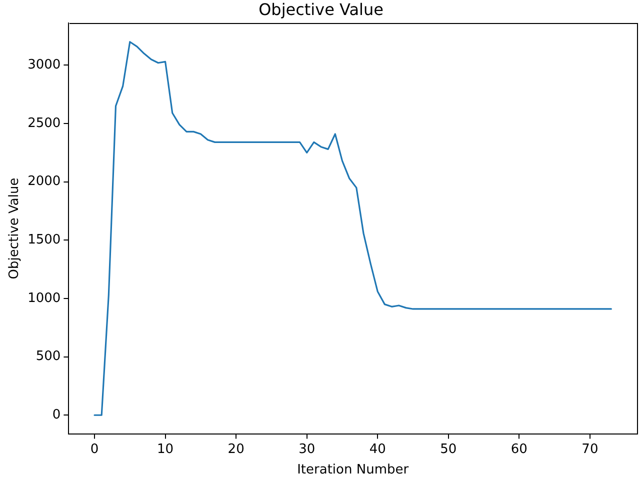  What do you see at coordinates (519, 449) in the screenshot?
I see `x-tick-label: 60` at bounding box center [519, 449].